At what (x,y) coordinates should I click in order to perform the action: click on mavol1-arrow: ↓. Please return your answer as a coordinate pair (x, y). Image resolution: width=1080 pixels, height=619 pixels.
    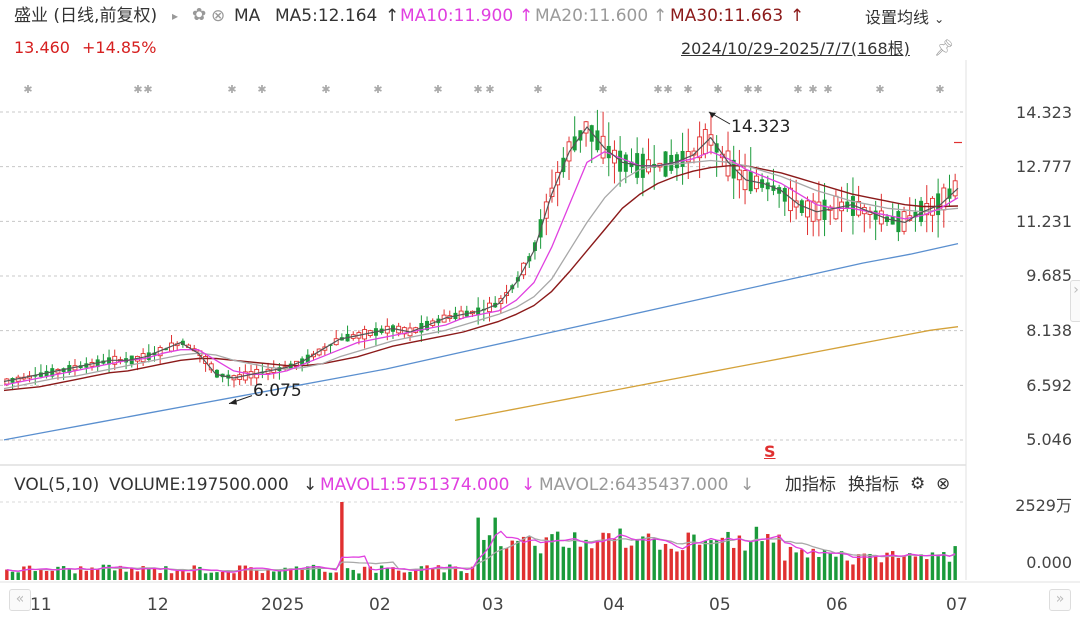
    Looking at the image, I should click on (528, 485).